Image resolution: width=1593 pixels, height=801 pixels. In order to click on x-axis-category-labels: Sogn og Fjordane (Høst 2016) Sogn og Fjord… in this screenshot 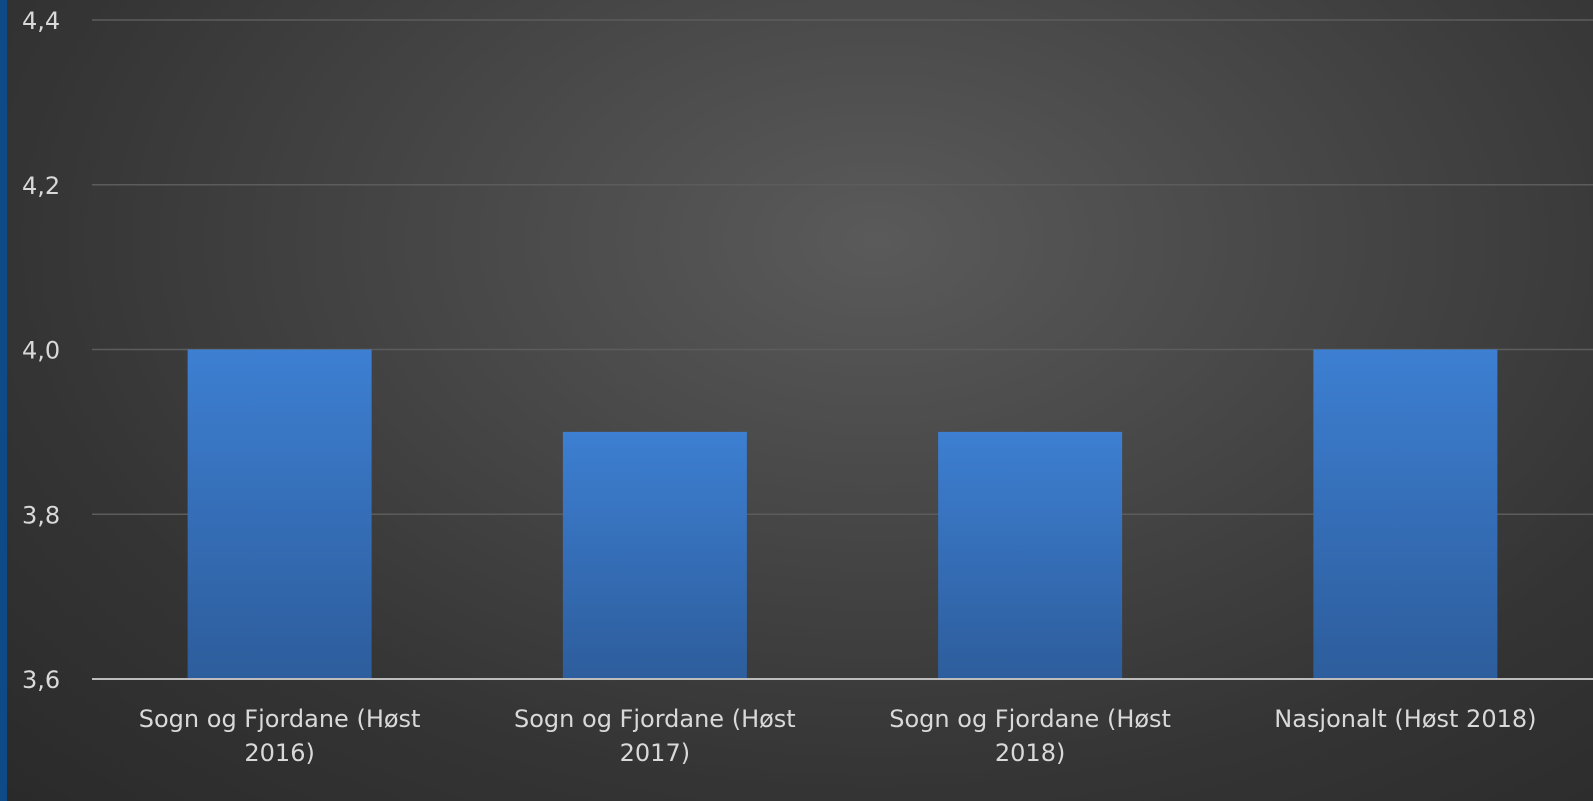, I will do `click(838, 736)`.